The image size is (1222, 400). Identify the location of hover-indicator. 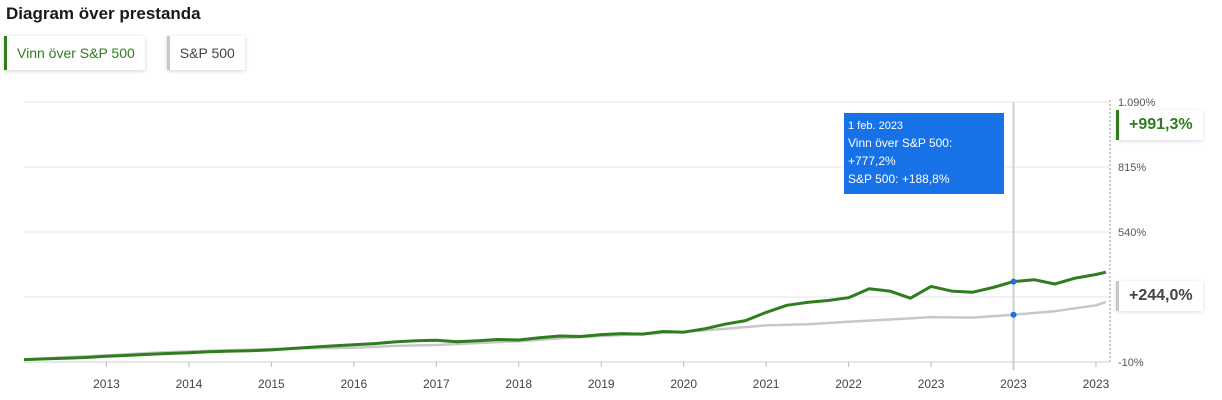
(1013, 236).